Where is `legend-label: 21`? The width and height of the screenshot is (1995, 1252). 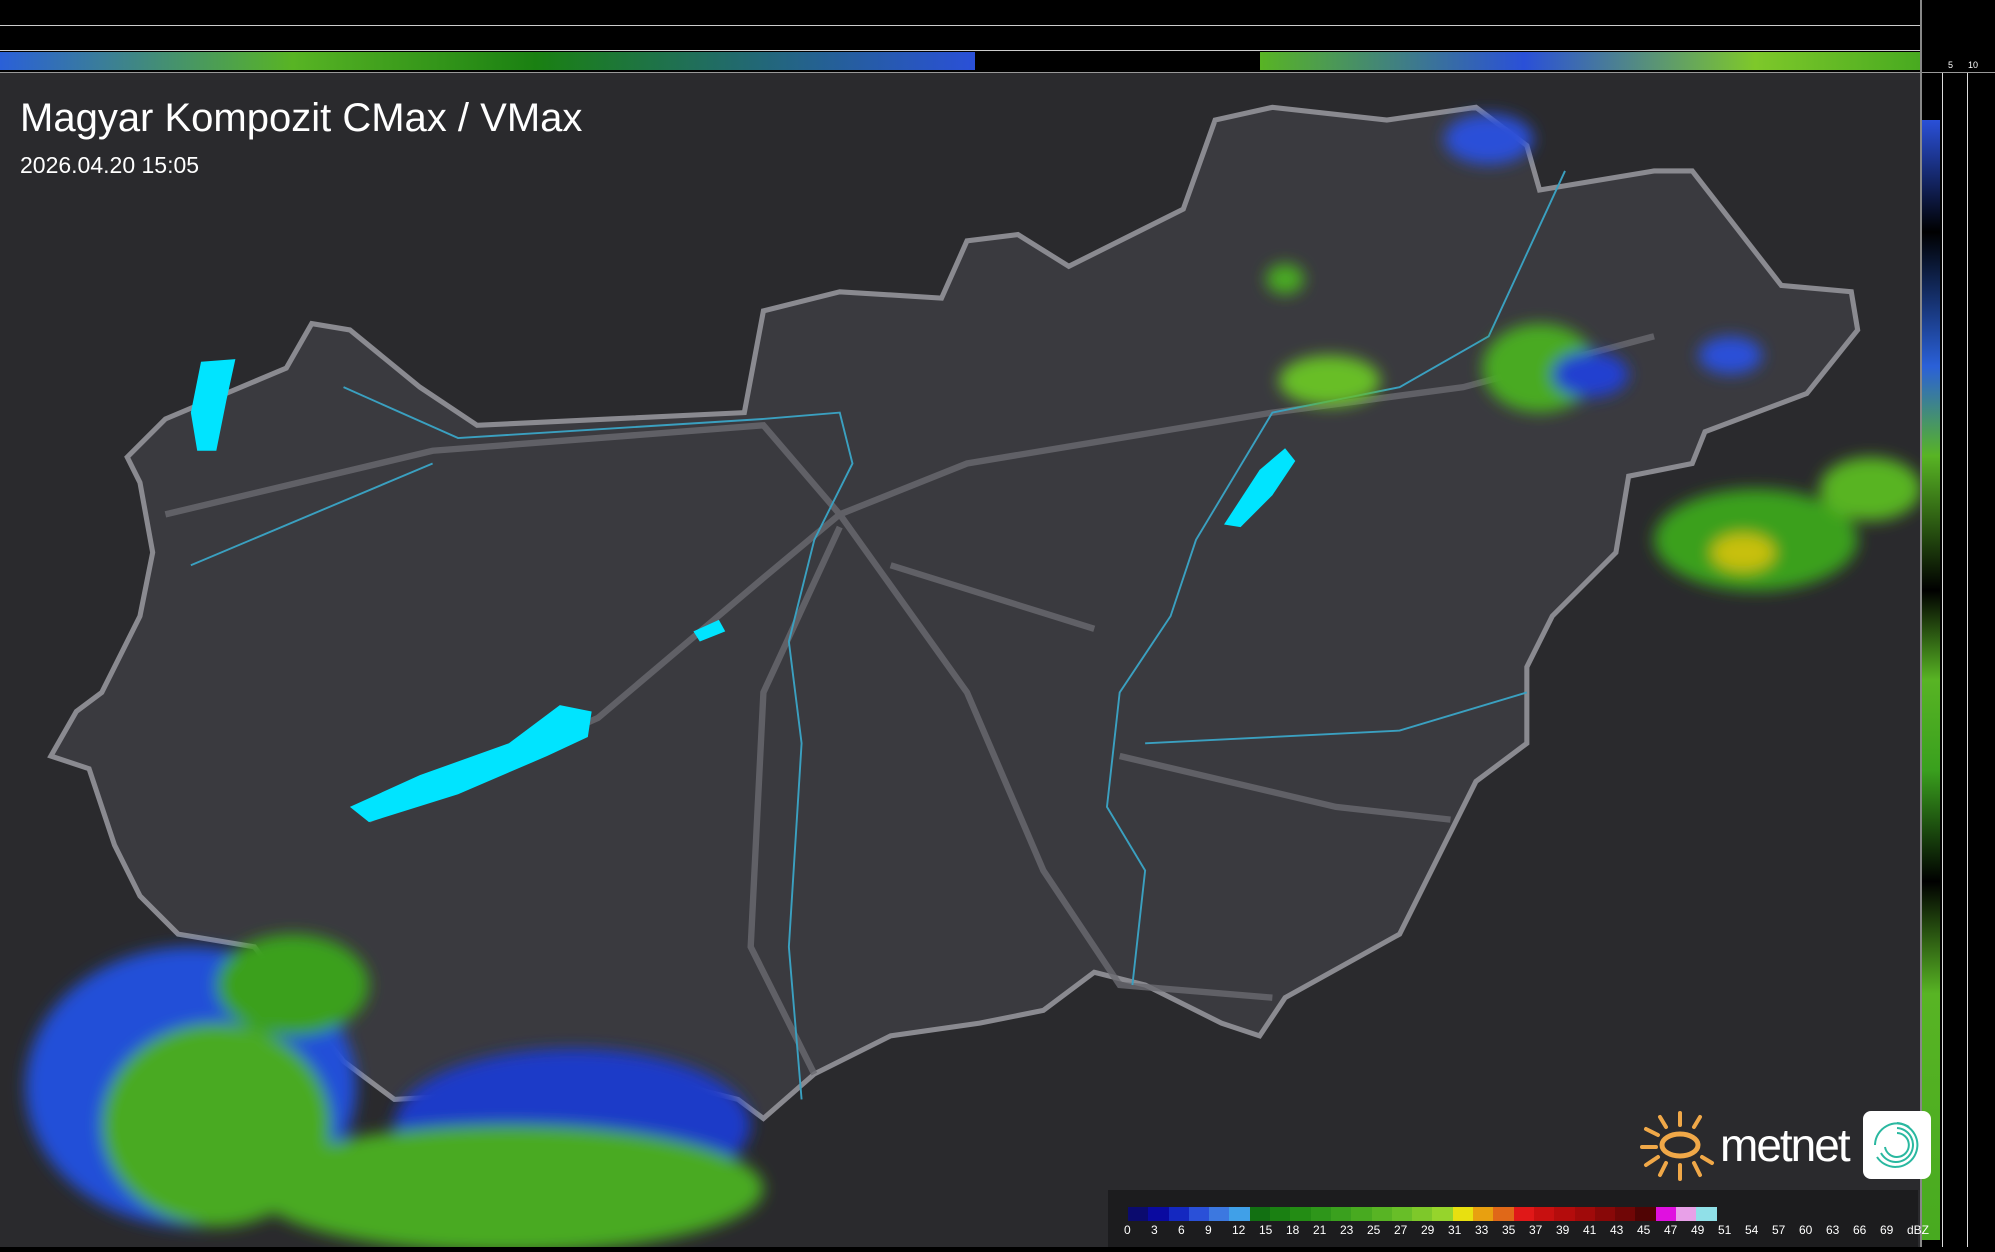
legend-label: 21 is located at coordinates (1320, 1230).